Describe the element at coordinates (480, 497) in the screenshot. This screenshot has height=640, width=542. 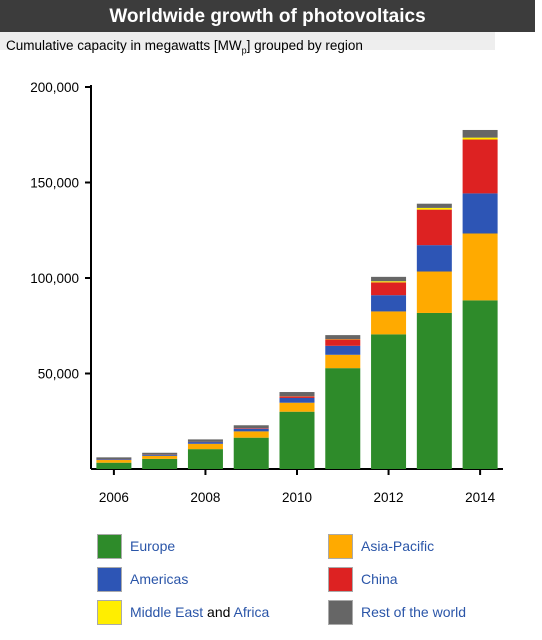
I see `x-tick-label: 2014` at that location.